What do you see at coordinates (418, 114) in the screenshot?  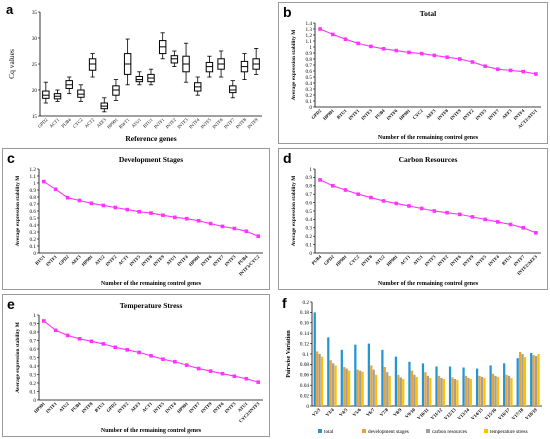 I see `x-tick-label: CYC2` at bounding box center [418, 114].